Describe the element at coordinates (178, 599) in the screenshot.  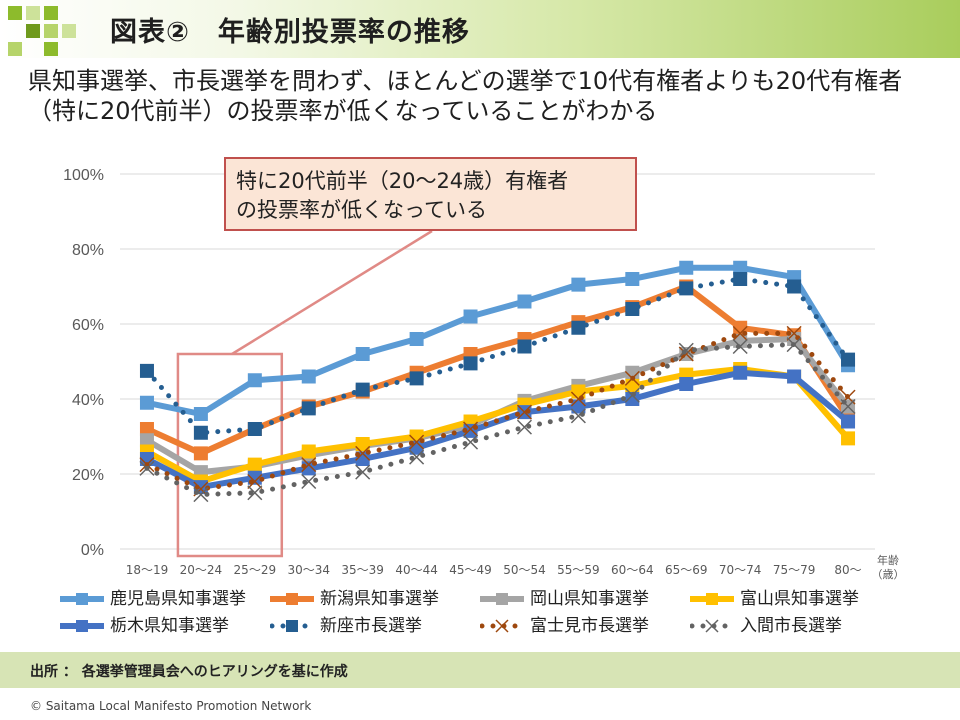
I see `legend-label: 鹿児島県知事選挙` at that location.